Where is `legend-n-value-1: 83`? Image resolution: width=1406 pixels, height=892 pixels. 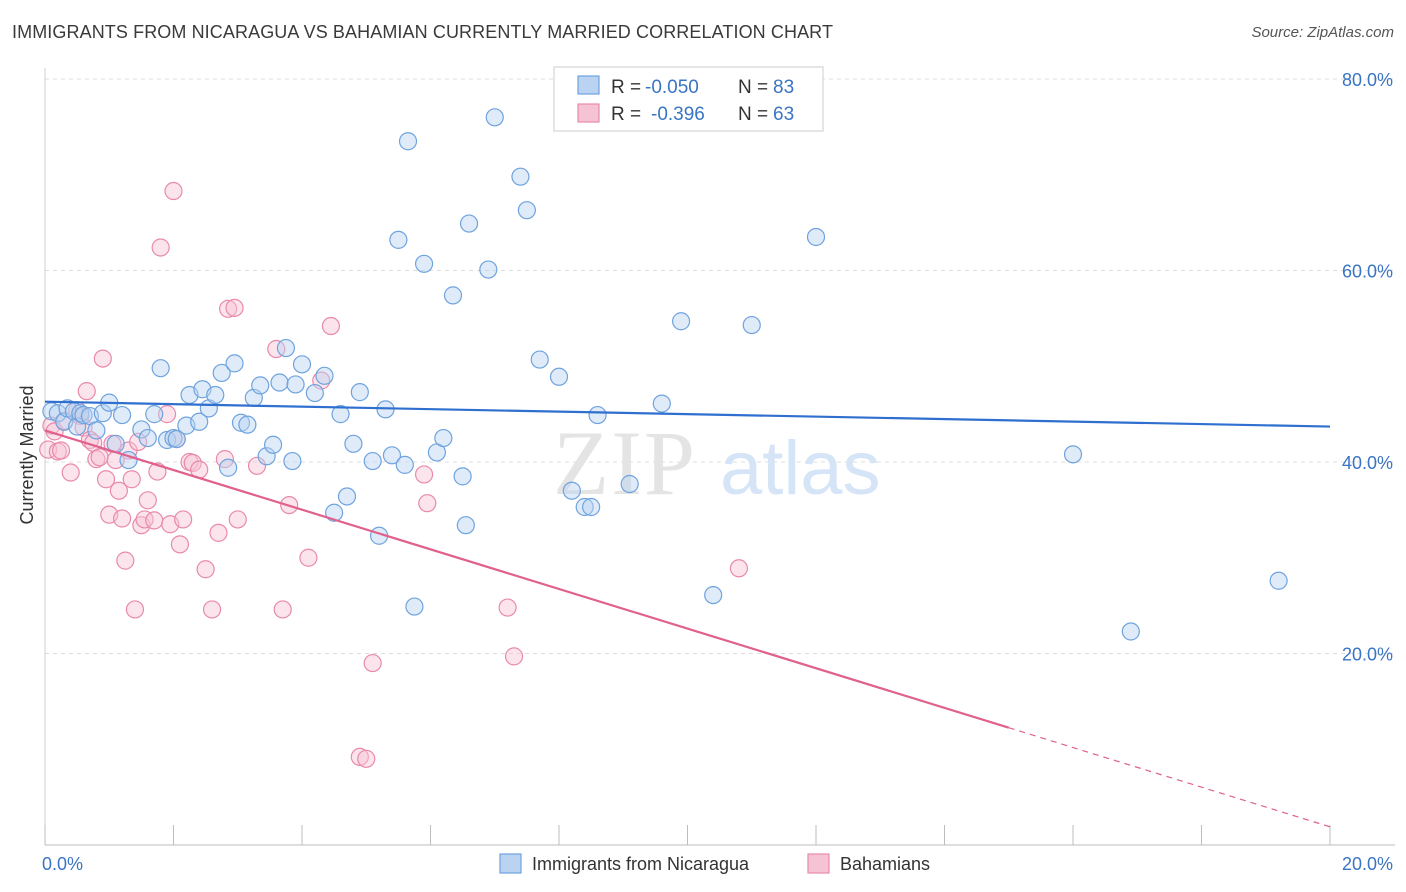
legend-n-value-1: 83 is located at coordinates (783, 87).